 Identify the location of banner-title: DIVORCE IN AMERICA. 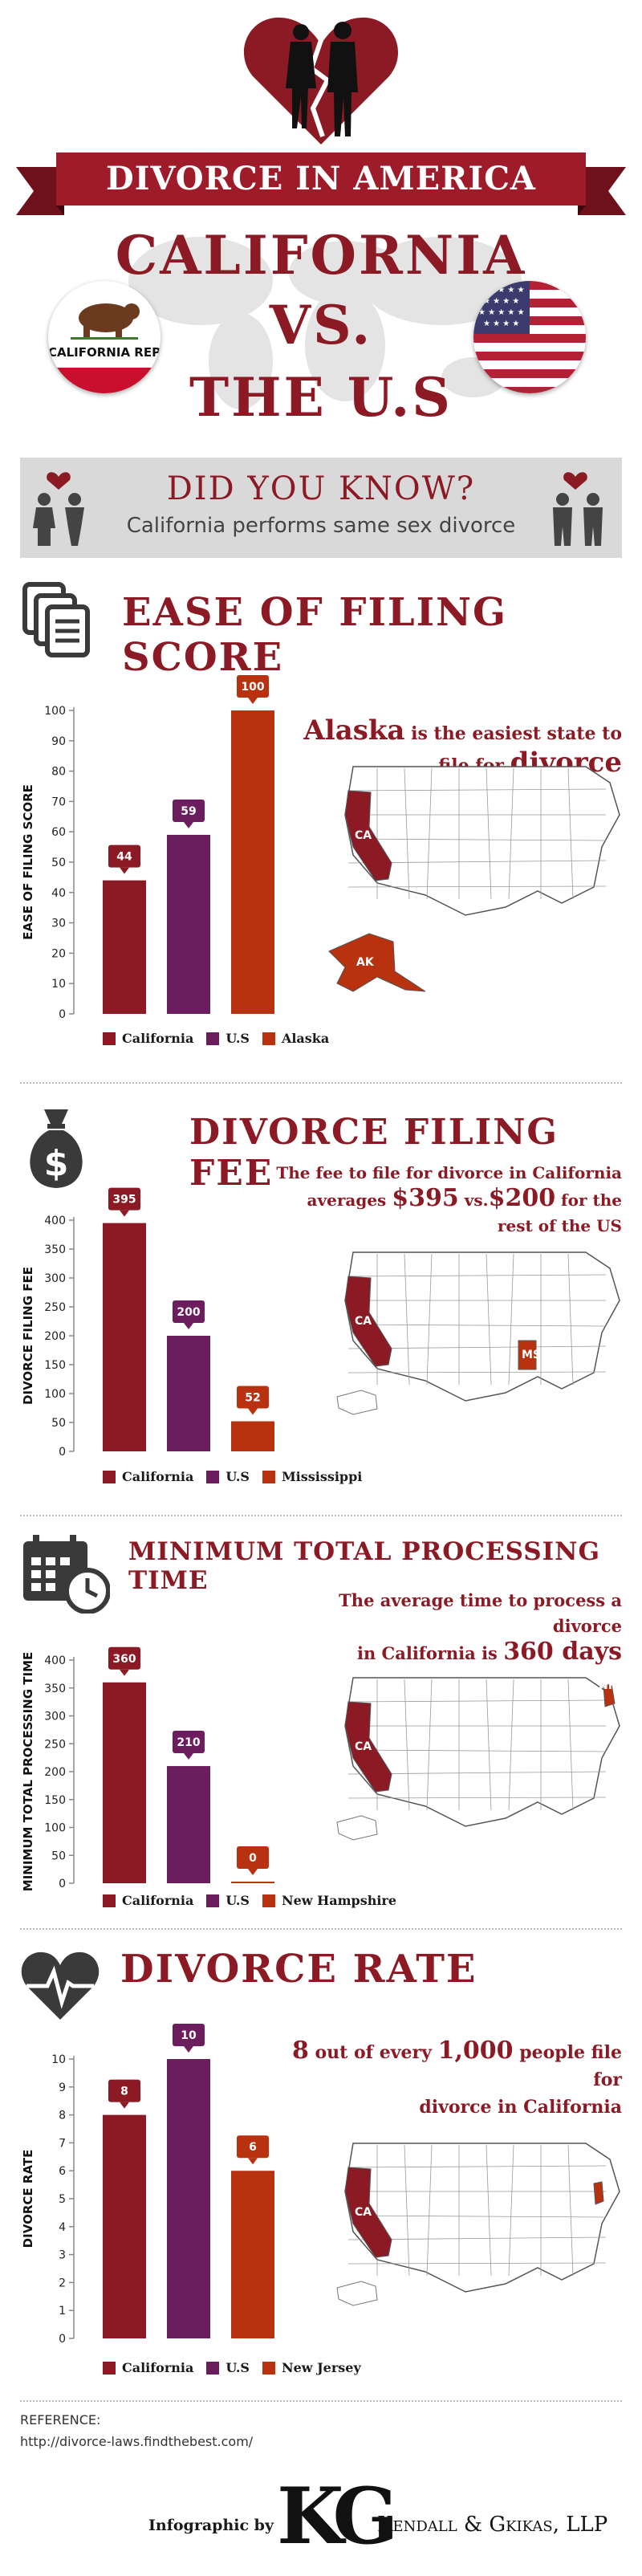
(321, 178).